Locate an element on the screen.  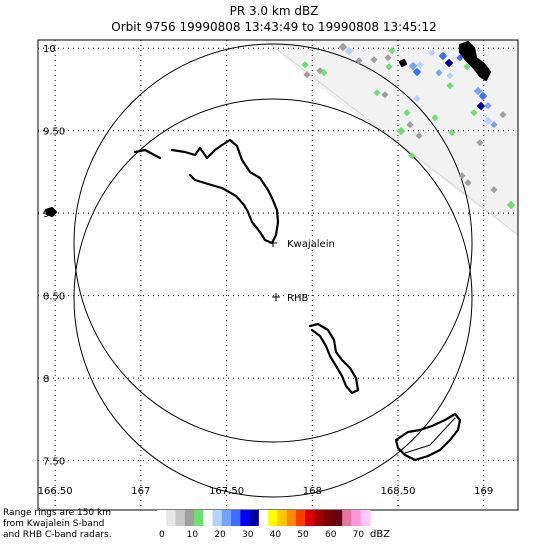
kwajalein-label: Kwajalein is located at coordinates (311, 244).